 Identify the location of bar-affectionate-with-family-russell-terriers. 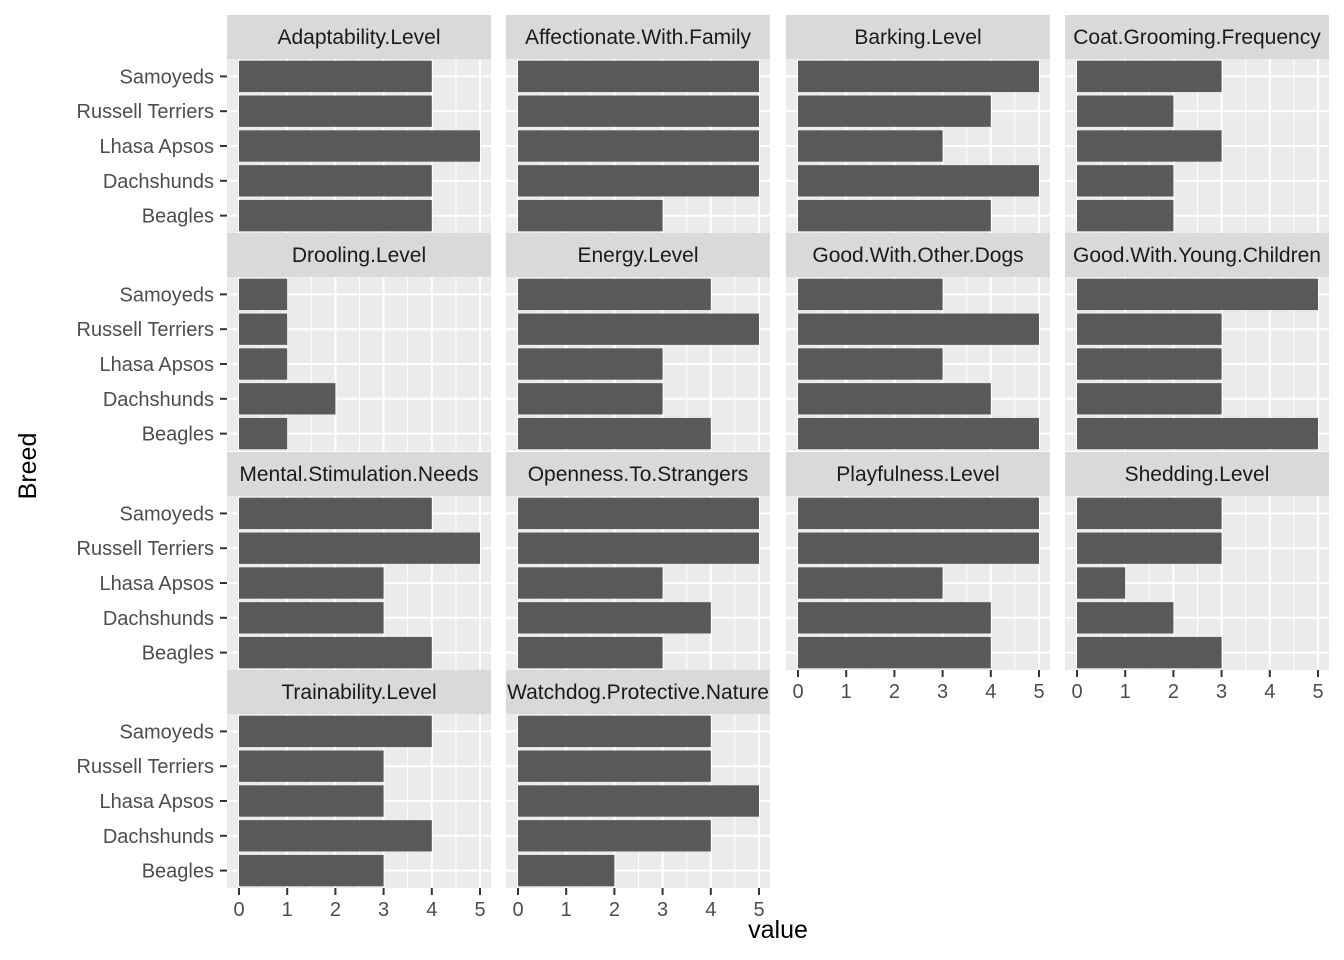
(638, 111).